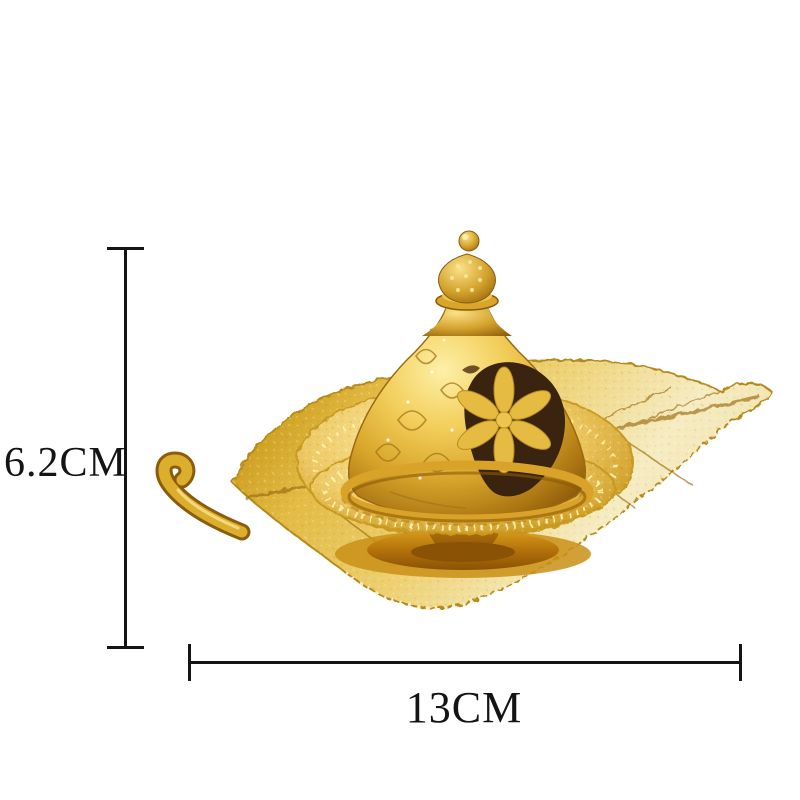 The width and height of the screenshot is (800, 800). What do you see at coordinates (467, 492) in the screenshot?
I see `dome-rim` at bounding box center [467, 492].